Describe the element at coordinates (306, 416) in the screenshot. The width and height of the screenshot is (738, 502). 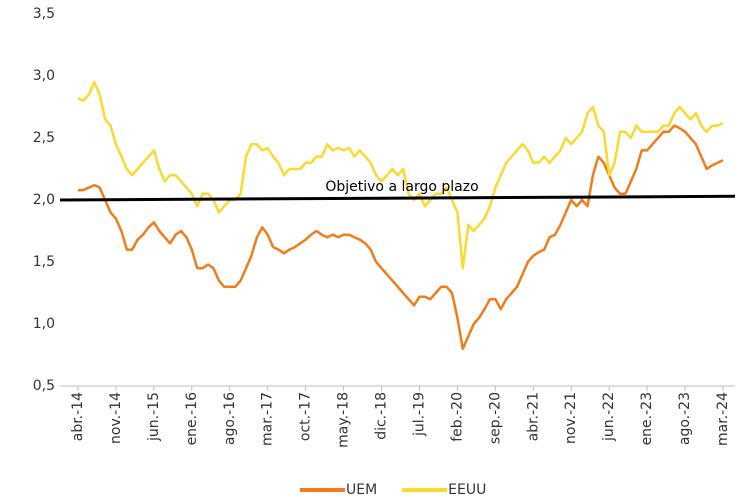
I see `x-tick-label: oct.-17` at that location.